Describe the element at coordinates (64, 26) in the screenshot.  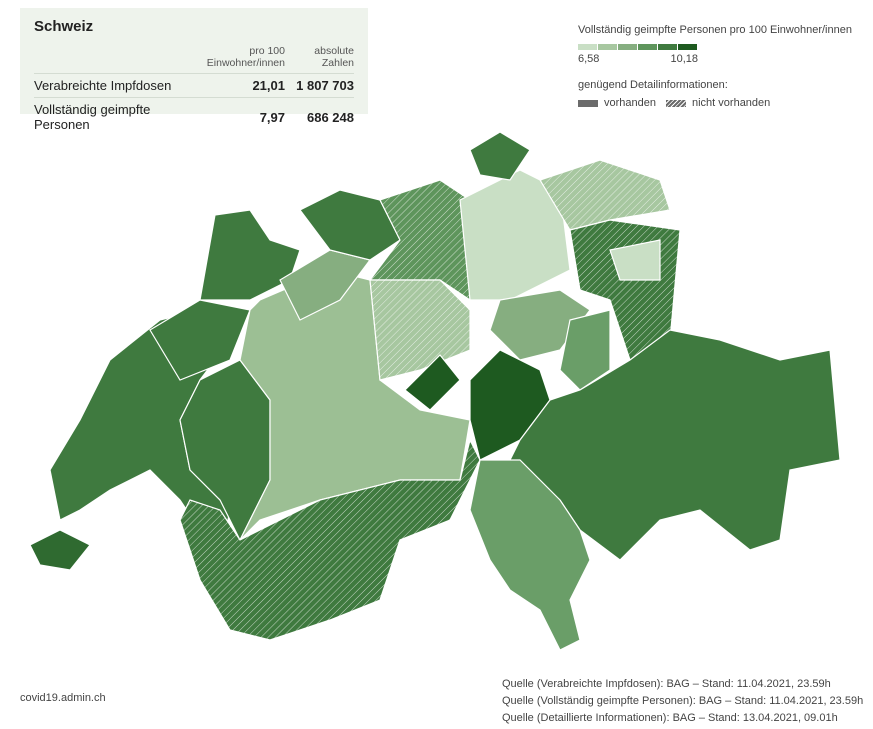
I see `summary-title: Schweiz` at that location.